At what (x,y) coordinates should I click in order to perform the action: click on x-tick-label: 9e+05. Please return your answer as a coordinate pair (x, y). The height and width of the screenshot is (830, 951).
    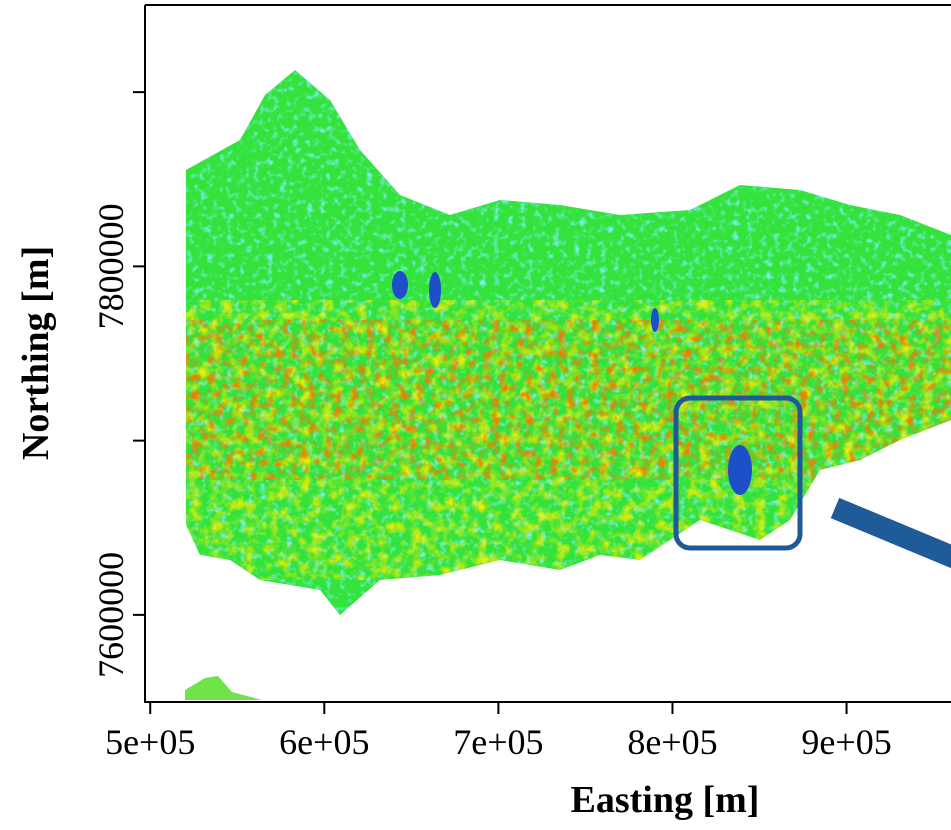
    Looking at the image, I should click on (846, 742).